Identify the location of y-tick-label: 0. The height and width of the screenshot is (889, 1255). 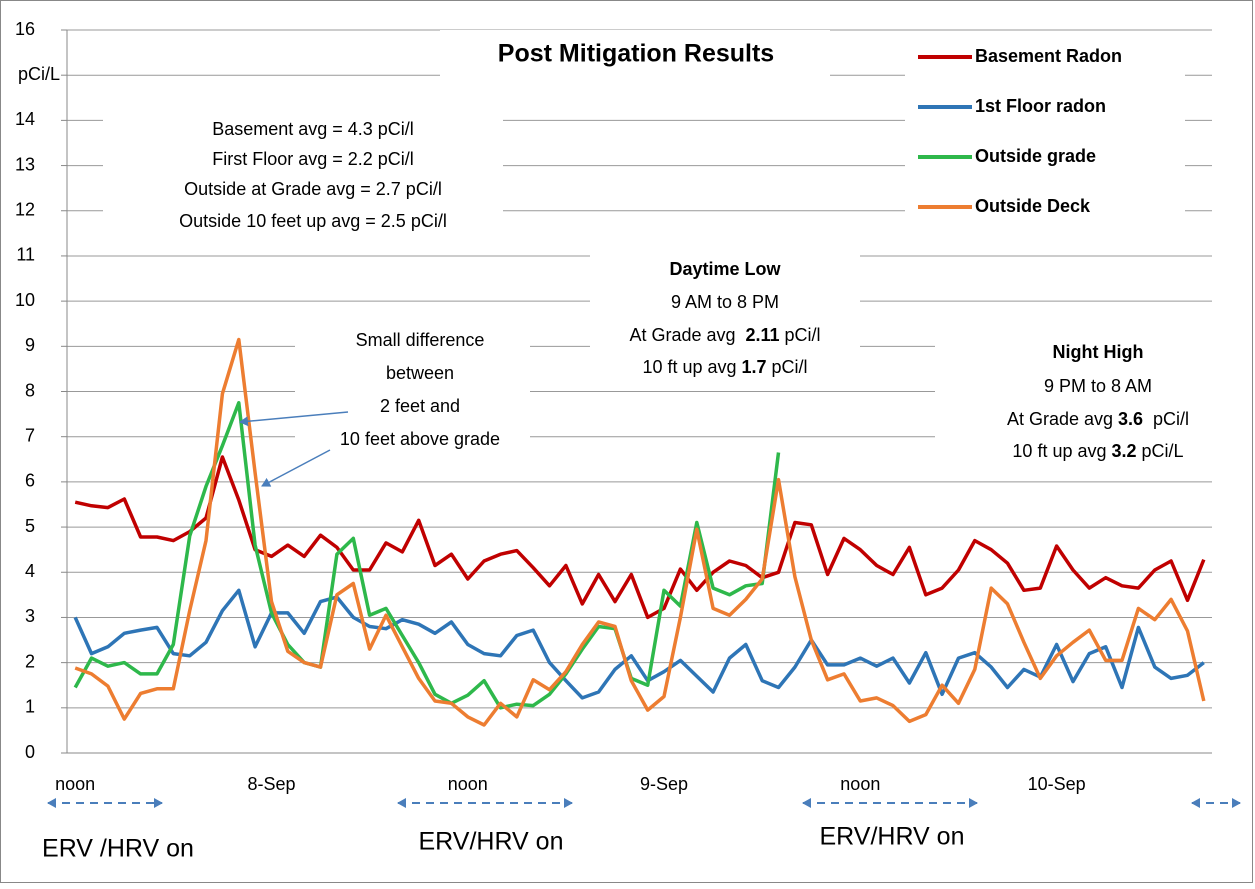
(30, 752).